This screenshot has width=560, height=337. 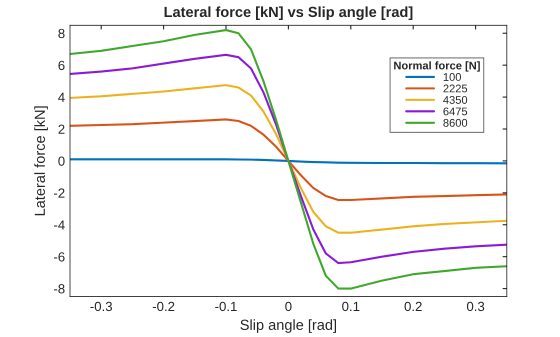 What do you see at coordinates (288, 326) in the screenshot?
I see `x-axis-title: Slip angle [rad]` at bounding box center [288, 326].